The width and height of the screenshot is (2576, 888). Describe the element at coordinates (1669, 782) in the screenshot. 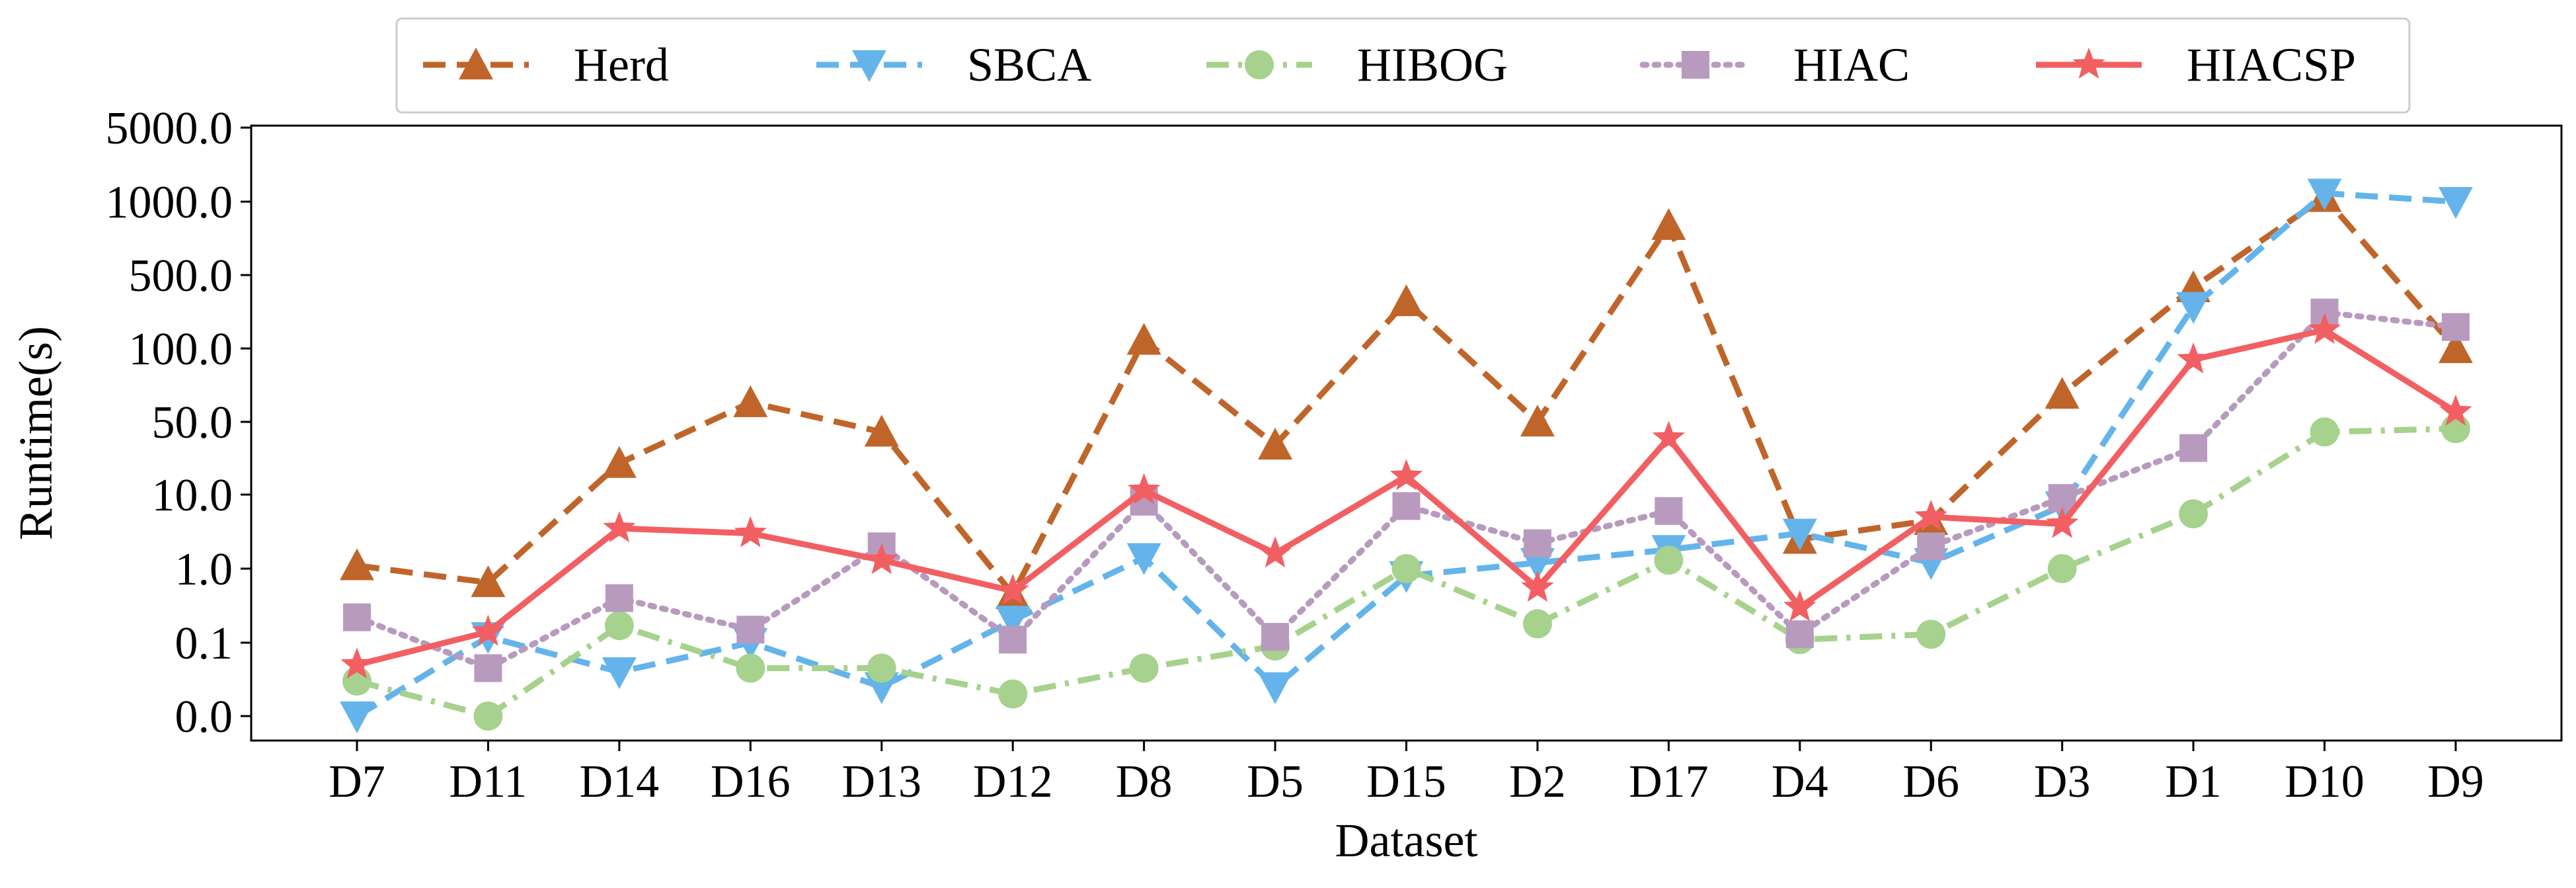

I see `x-tick-label: D17` at that location.